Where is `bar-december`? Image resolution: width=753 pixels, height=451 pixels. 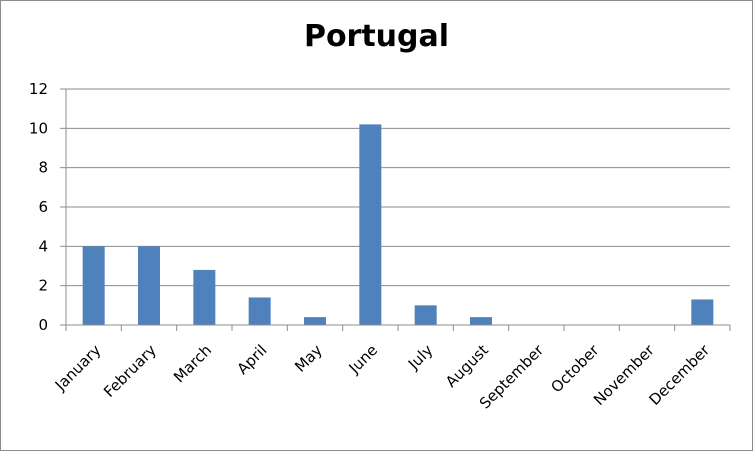
bar-december is located at coordinates (702, 312).